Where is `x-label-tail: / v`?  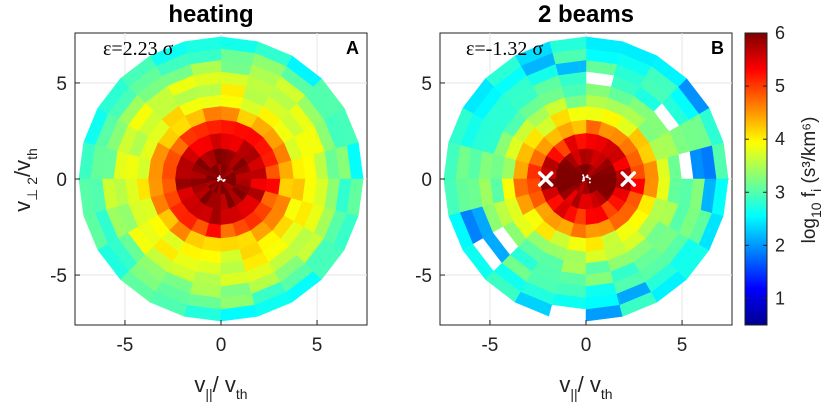 x-label-tail: / v is located at coordinates (224, 384).